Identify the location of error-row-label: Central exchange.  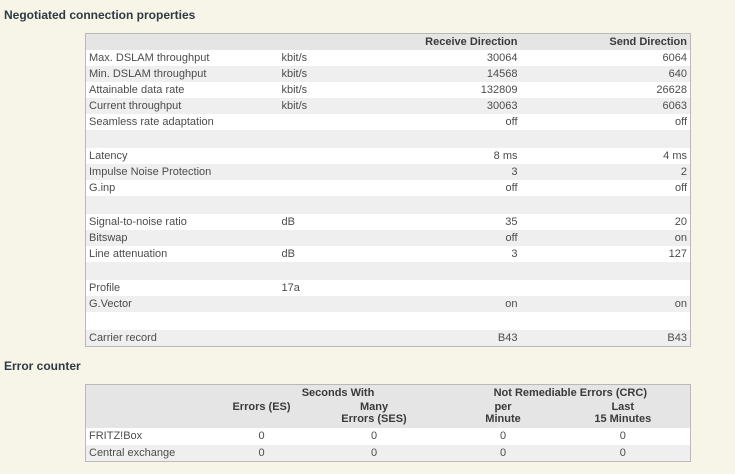
(132, 452).